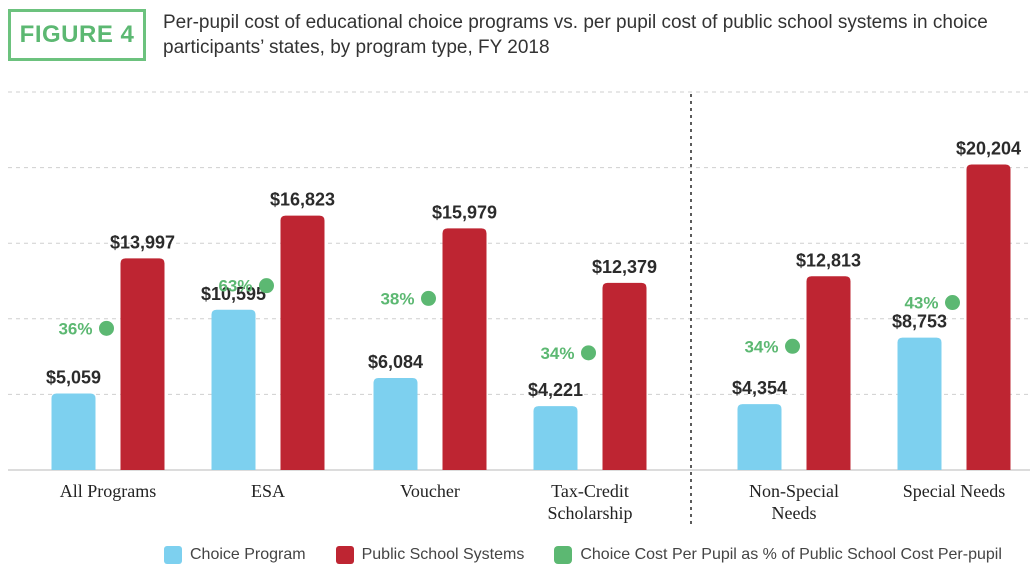 The image size is (1036, 581). Describe the element at coordinates (624, 267) in the screenshot. I see `data-label-public: $12,379` at that location.